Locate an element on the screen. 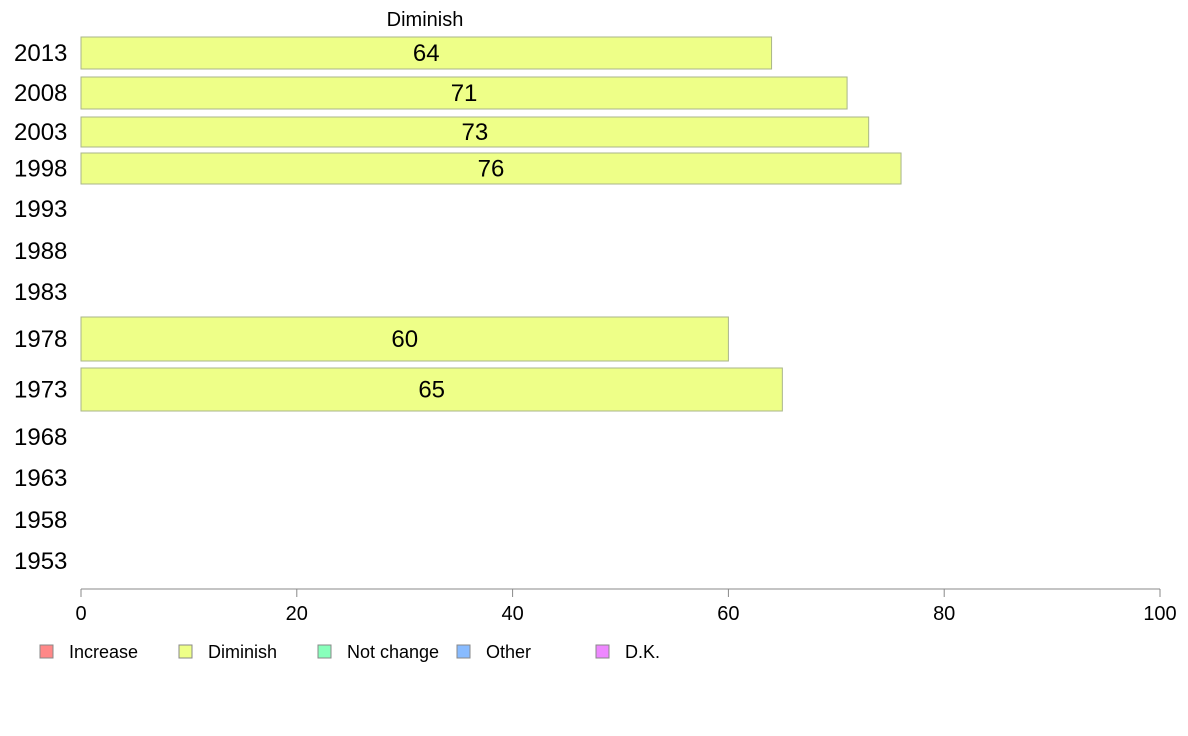 The image size is (1188, 736). legend-label: D.K. is located at coordinates (642, 652).